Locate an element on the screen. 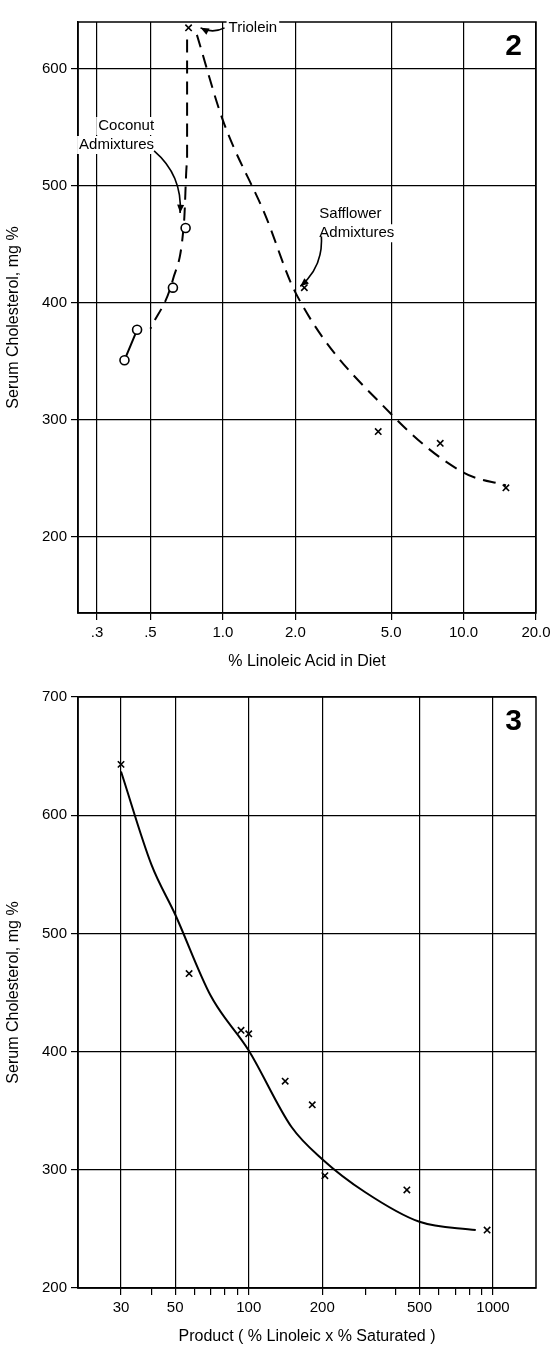  x-tick-label: .5 is located at coordinates (150, 632).